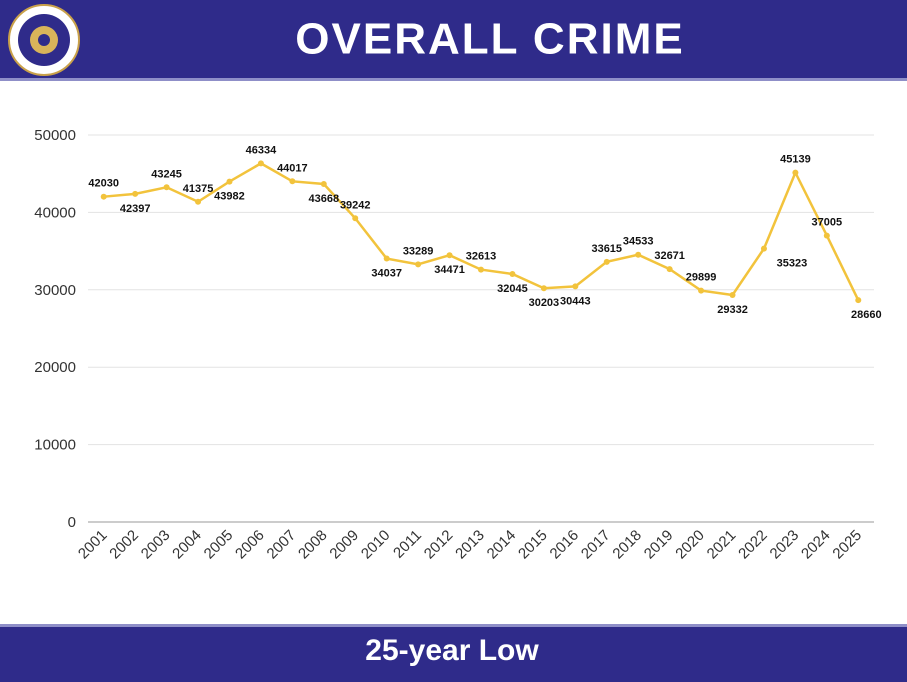  I want to click on data-label: 32613, so click(481, 257).